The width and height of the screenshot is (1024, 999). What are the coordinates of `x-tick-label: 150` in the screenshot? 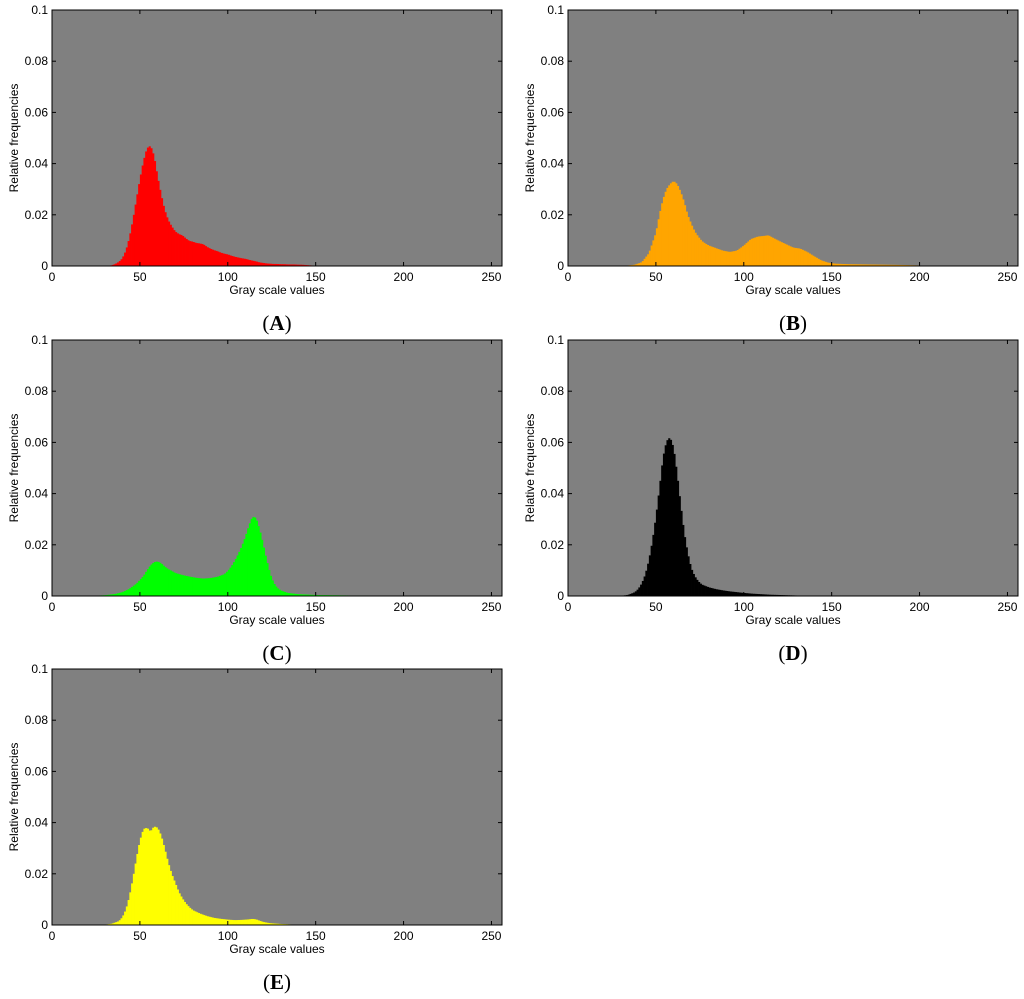 It's located at (316, 277).